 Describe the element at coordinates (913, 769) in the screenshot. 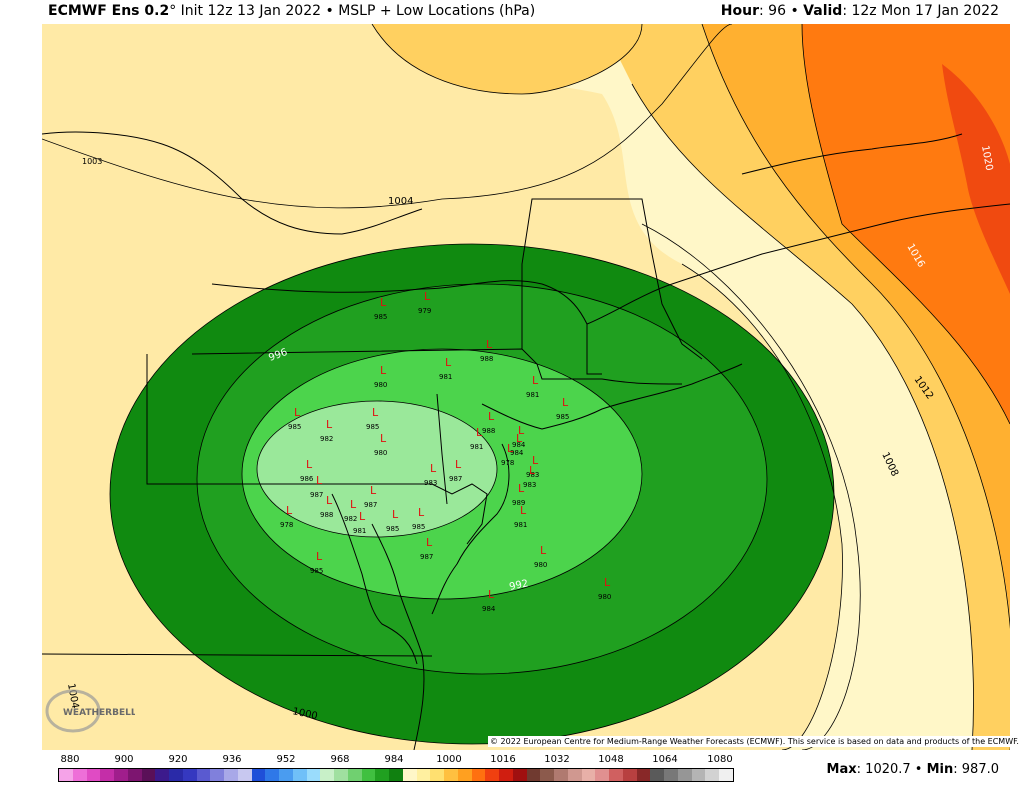

I see `max-min-stats: Max: 1020.7 • Min: 987.0` at that location.